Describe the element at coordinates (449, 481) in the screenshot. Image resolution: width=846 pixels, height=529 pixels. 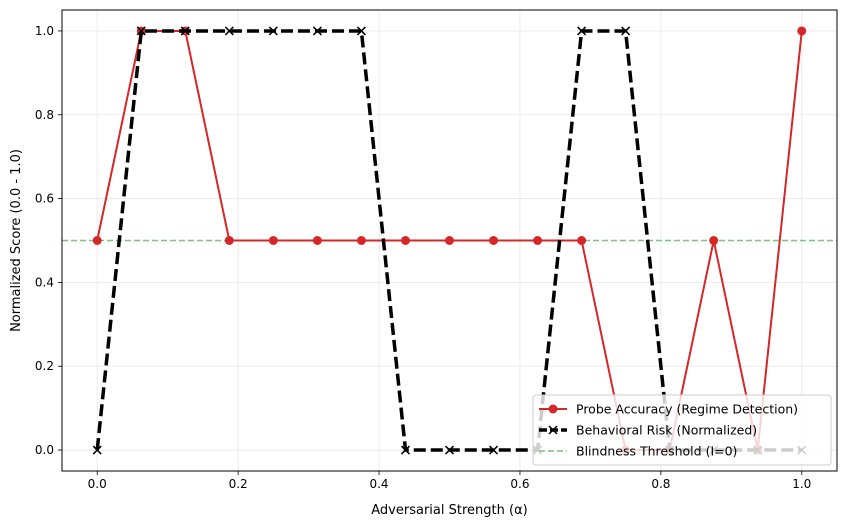
I see `x-axis: 0.0 0.2 0.4 0.6 0.8 1.0` at that location.